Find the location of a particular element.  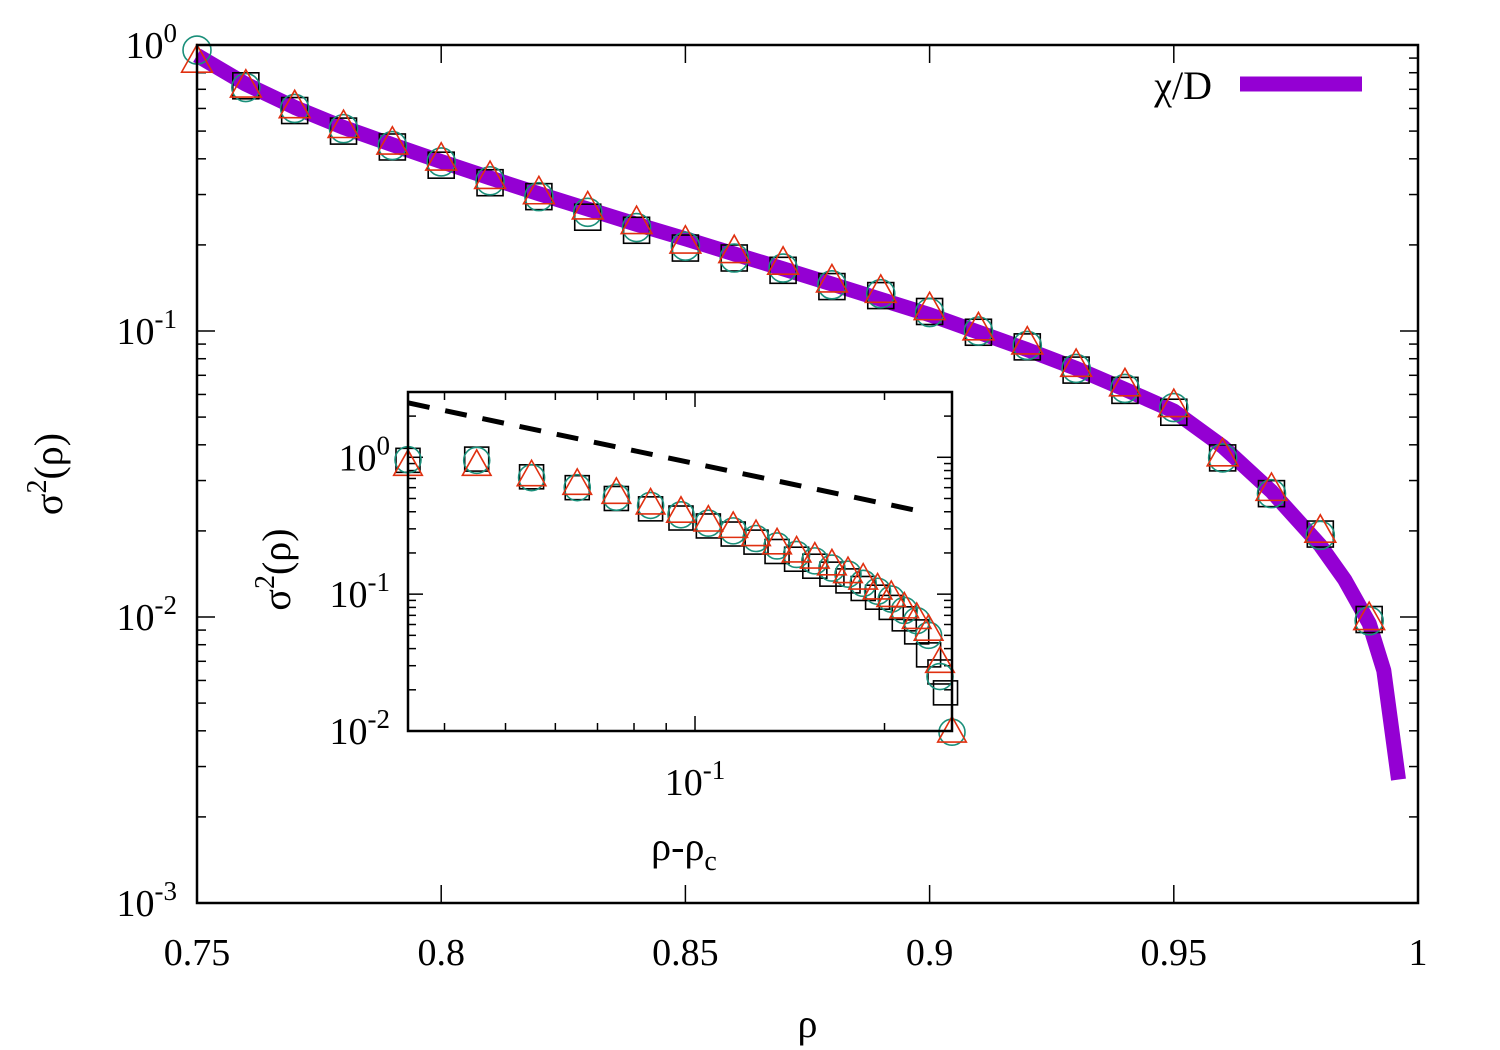

inset-y-tick-label: 10⁻¹ is located at coordinates (360, 591).